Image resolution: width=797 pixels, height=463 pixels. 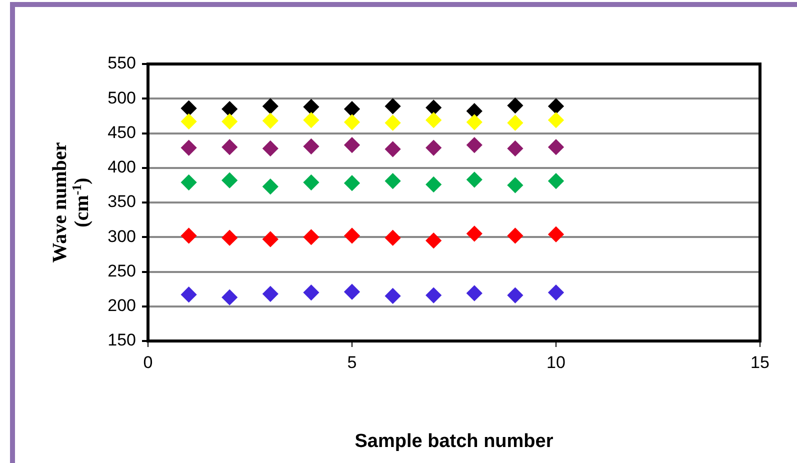 I want to click on x-tick-label: 10, so click(x=556, y=362).